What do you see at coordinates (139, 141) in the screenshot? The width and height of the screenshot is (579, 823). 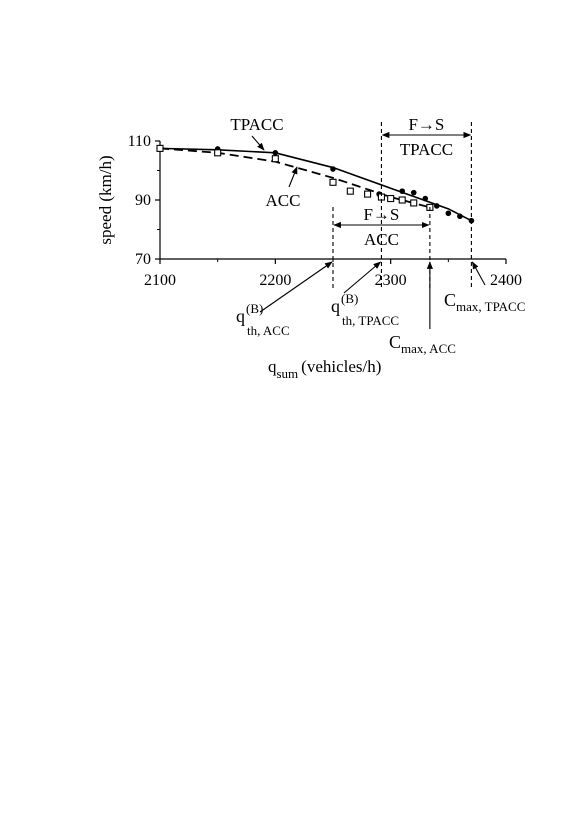 I see `y-tick-label: 110` at bounding box center [139, 141].